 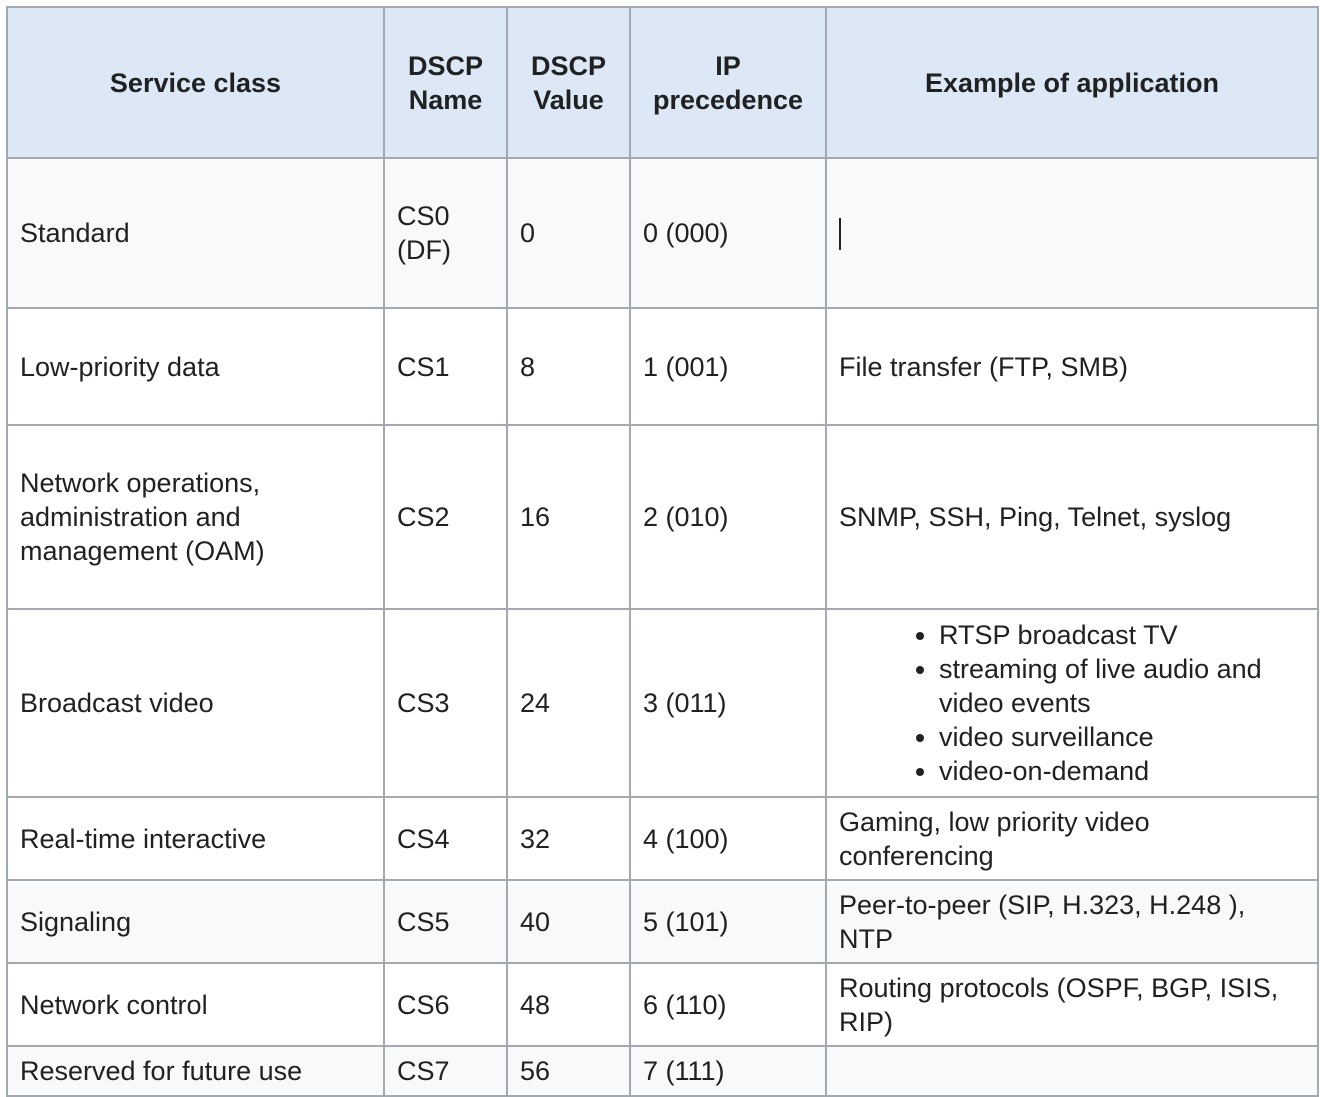 I want to click on cell-dscp-name: CS0 (DF), so click(x=445, y=233).